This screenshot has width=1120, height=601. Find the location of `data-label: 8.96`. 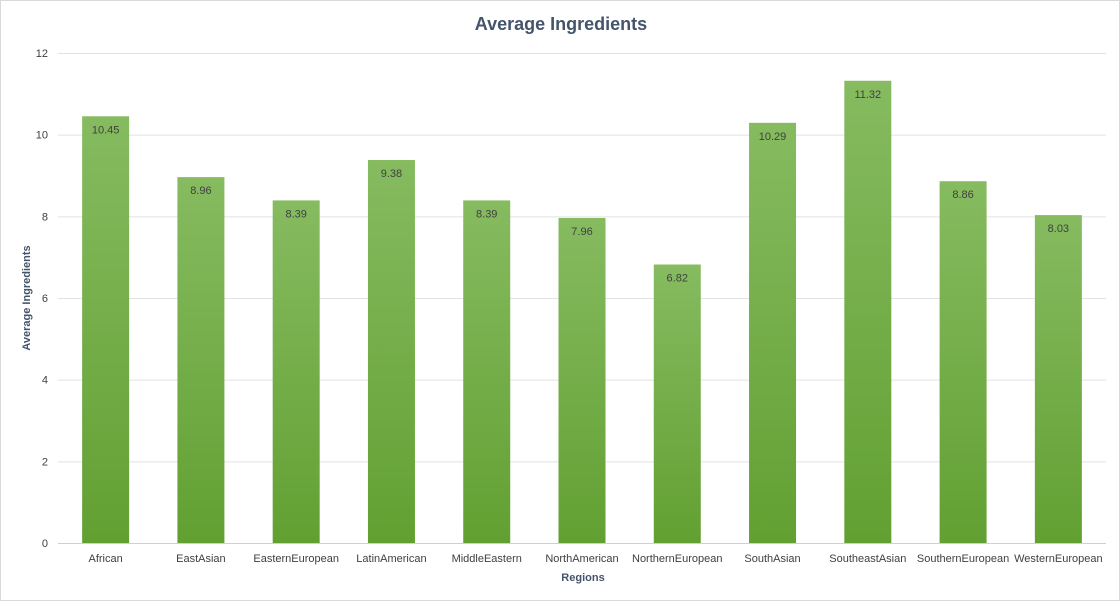

data-label: 8.96 is located at coordinates (200, 191).